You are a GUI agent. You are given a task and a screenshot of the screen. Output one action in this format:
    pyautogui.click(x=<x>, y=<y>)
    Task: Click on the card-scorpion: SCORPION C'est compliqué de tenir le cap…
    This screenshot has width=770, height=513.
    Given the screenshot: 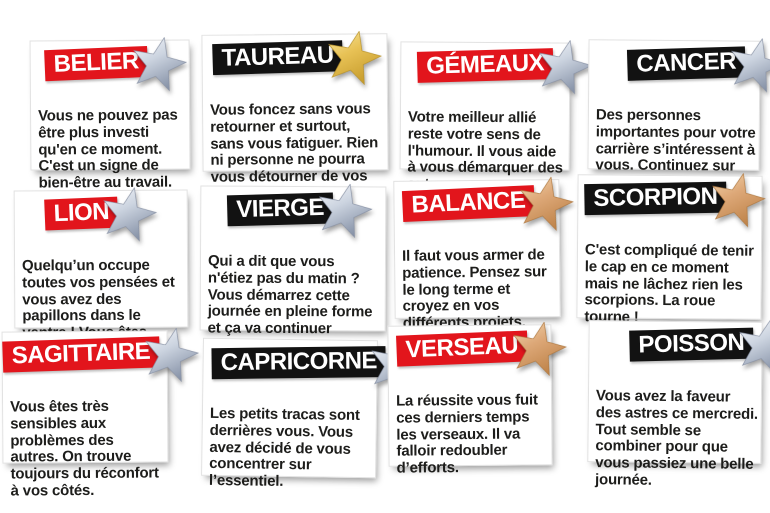 What is the action you would take?
    pyautogui.click(x=671, y=249)
    